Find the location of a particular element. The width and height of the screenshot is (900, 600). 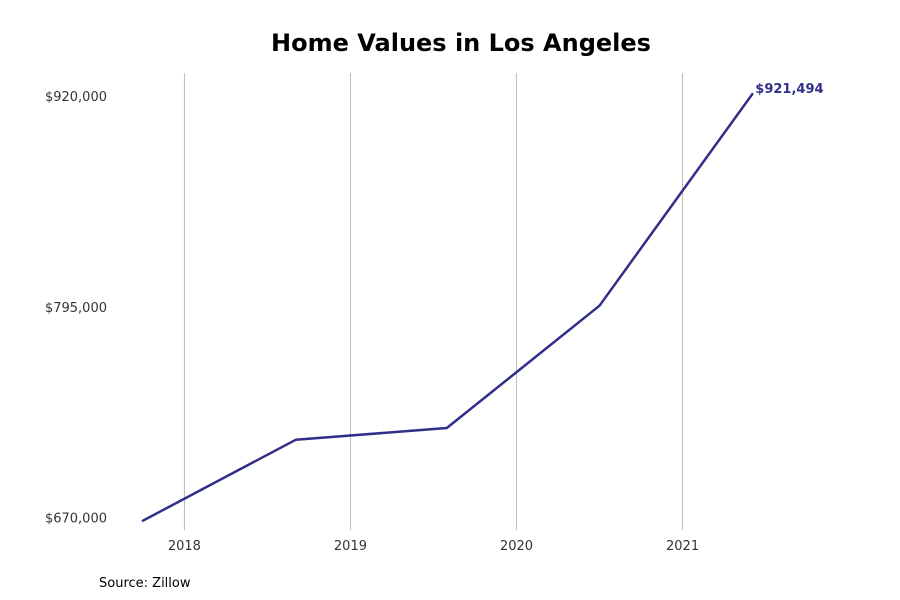

source-note: Source: Zillow is located at coordinates (145, 583).